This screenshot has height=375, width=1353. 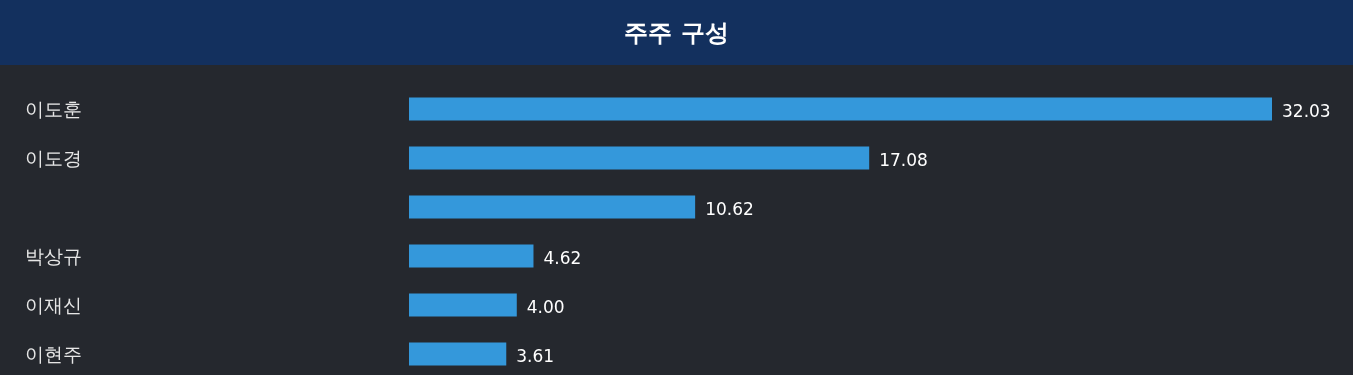 What do you see at coordinates (676, 33) in the screenshot?
I see `chart-title: 주주 구성` at bounding box center [676, 33].